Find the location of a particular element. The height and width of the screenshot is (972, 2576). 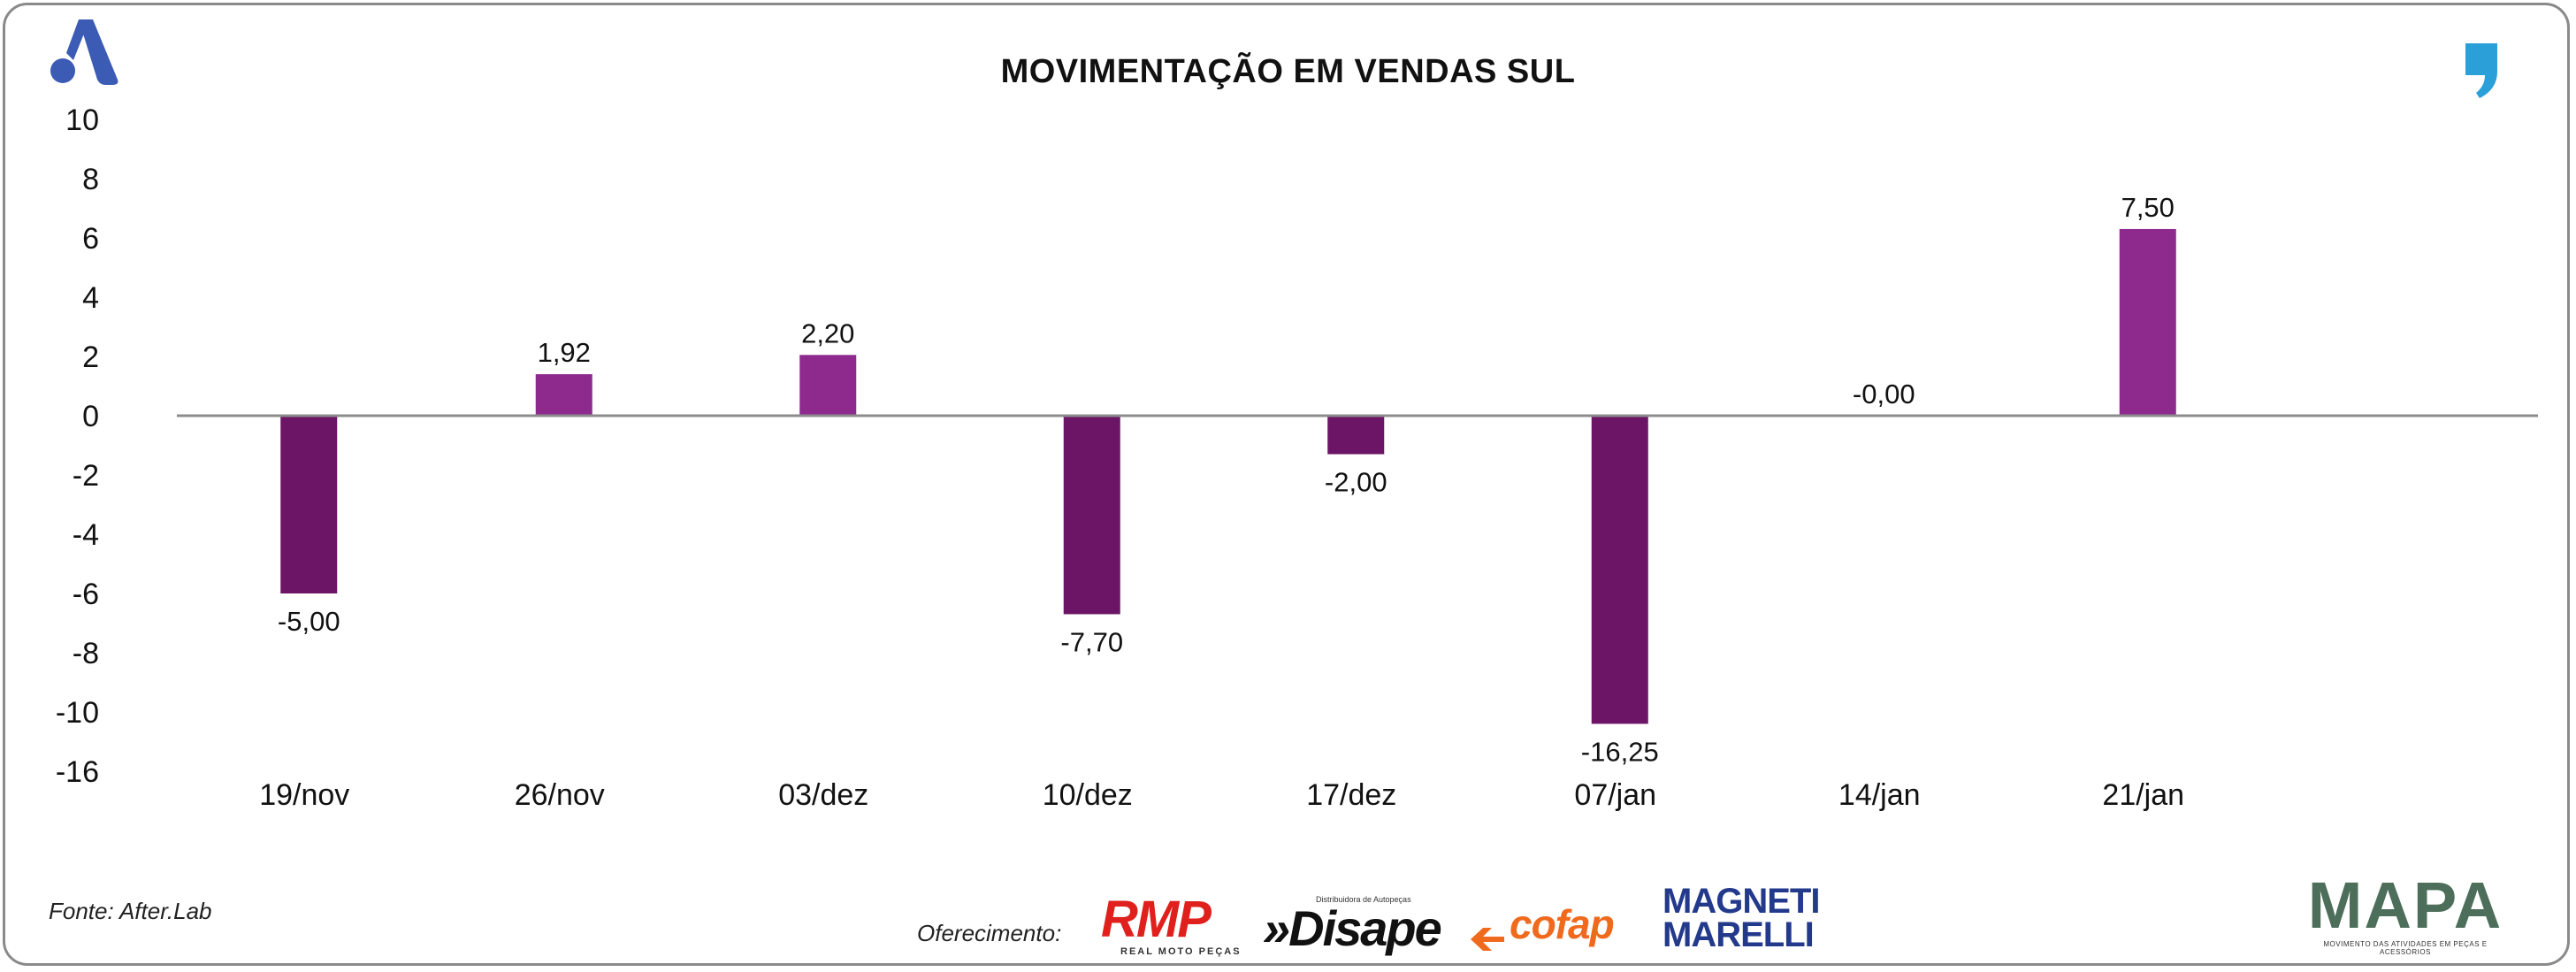

source-note: Fonte: After.Lab is located at coordinates (131, 911).